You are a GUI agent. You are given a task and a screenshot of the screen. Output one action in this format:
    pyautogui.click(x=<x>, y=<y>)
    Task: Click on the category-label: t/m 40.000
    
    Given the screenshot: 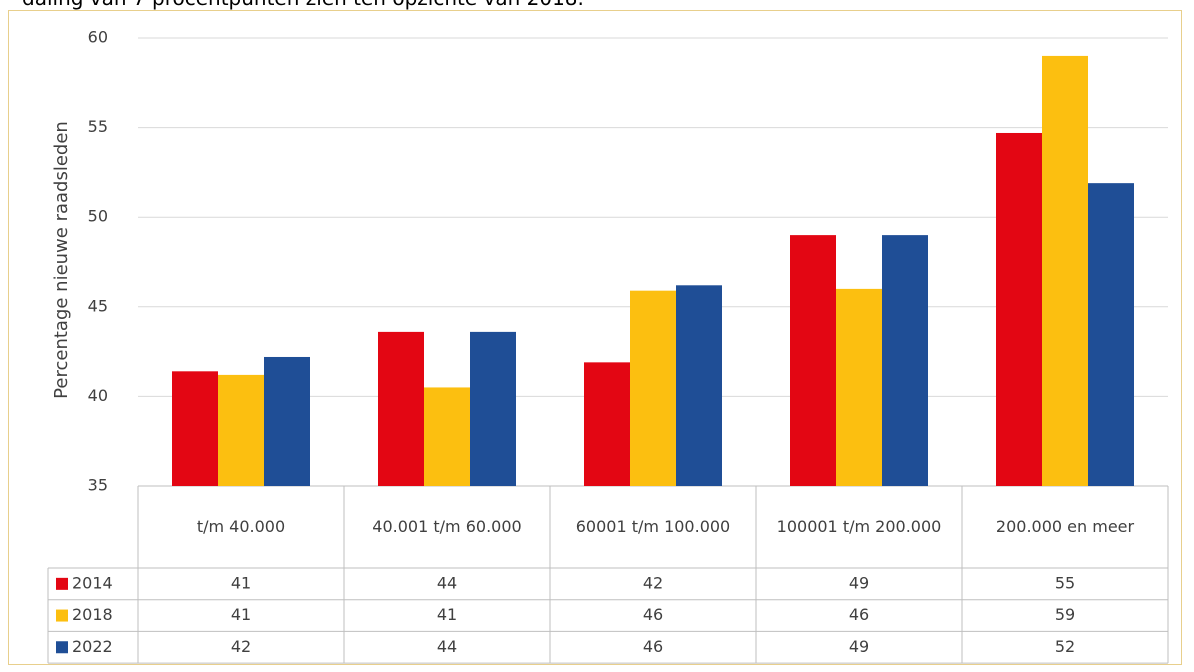 What is the action you would take?
    pyautogui.click(x=241, y=526)
    